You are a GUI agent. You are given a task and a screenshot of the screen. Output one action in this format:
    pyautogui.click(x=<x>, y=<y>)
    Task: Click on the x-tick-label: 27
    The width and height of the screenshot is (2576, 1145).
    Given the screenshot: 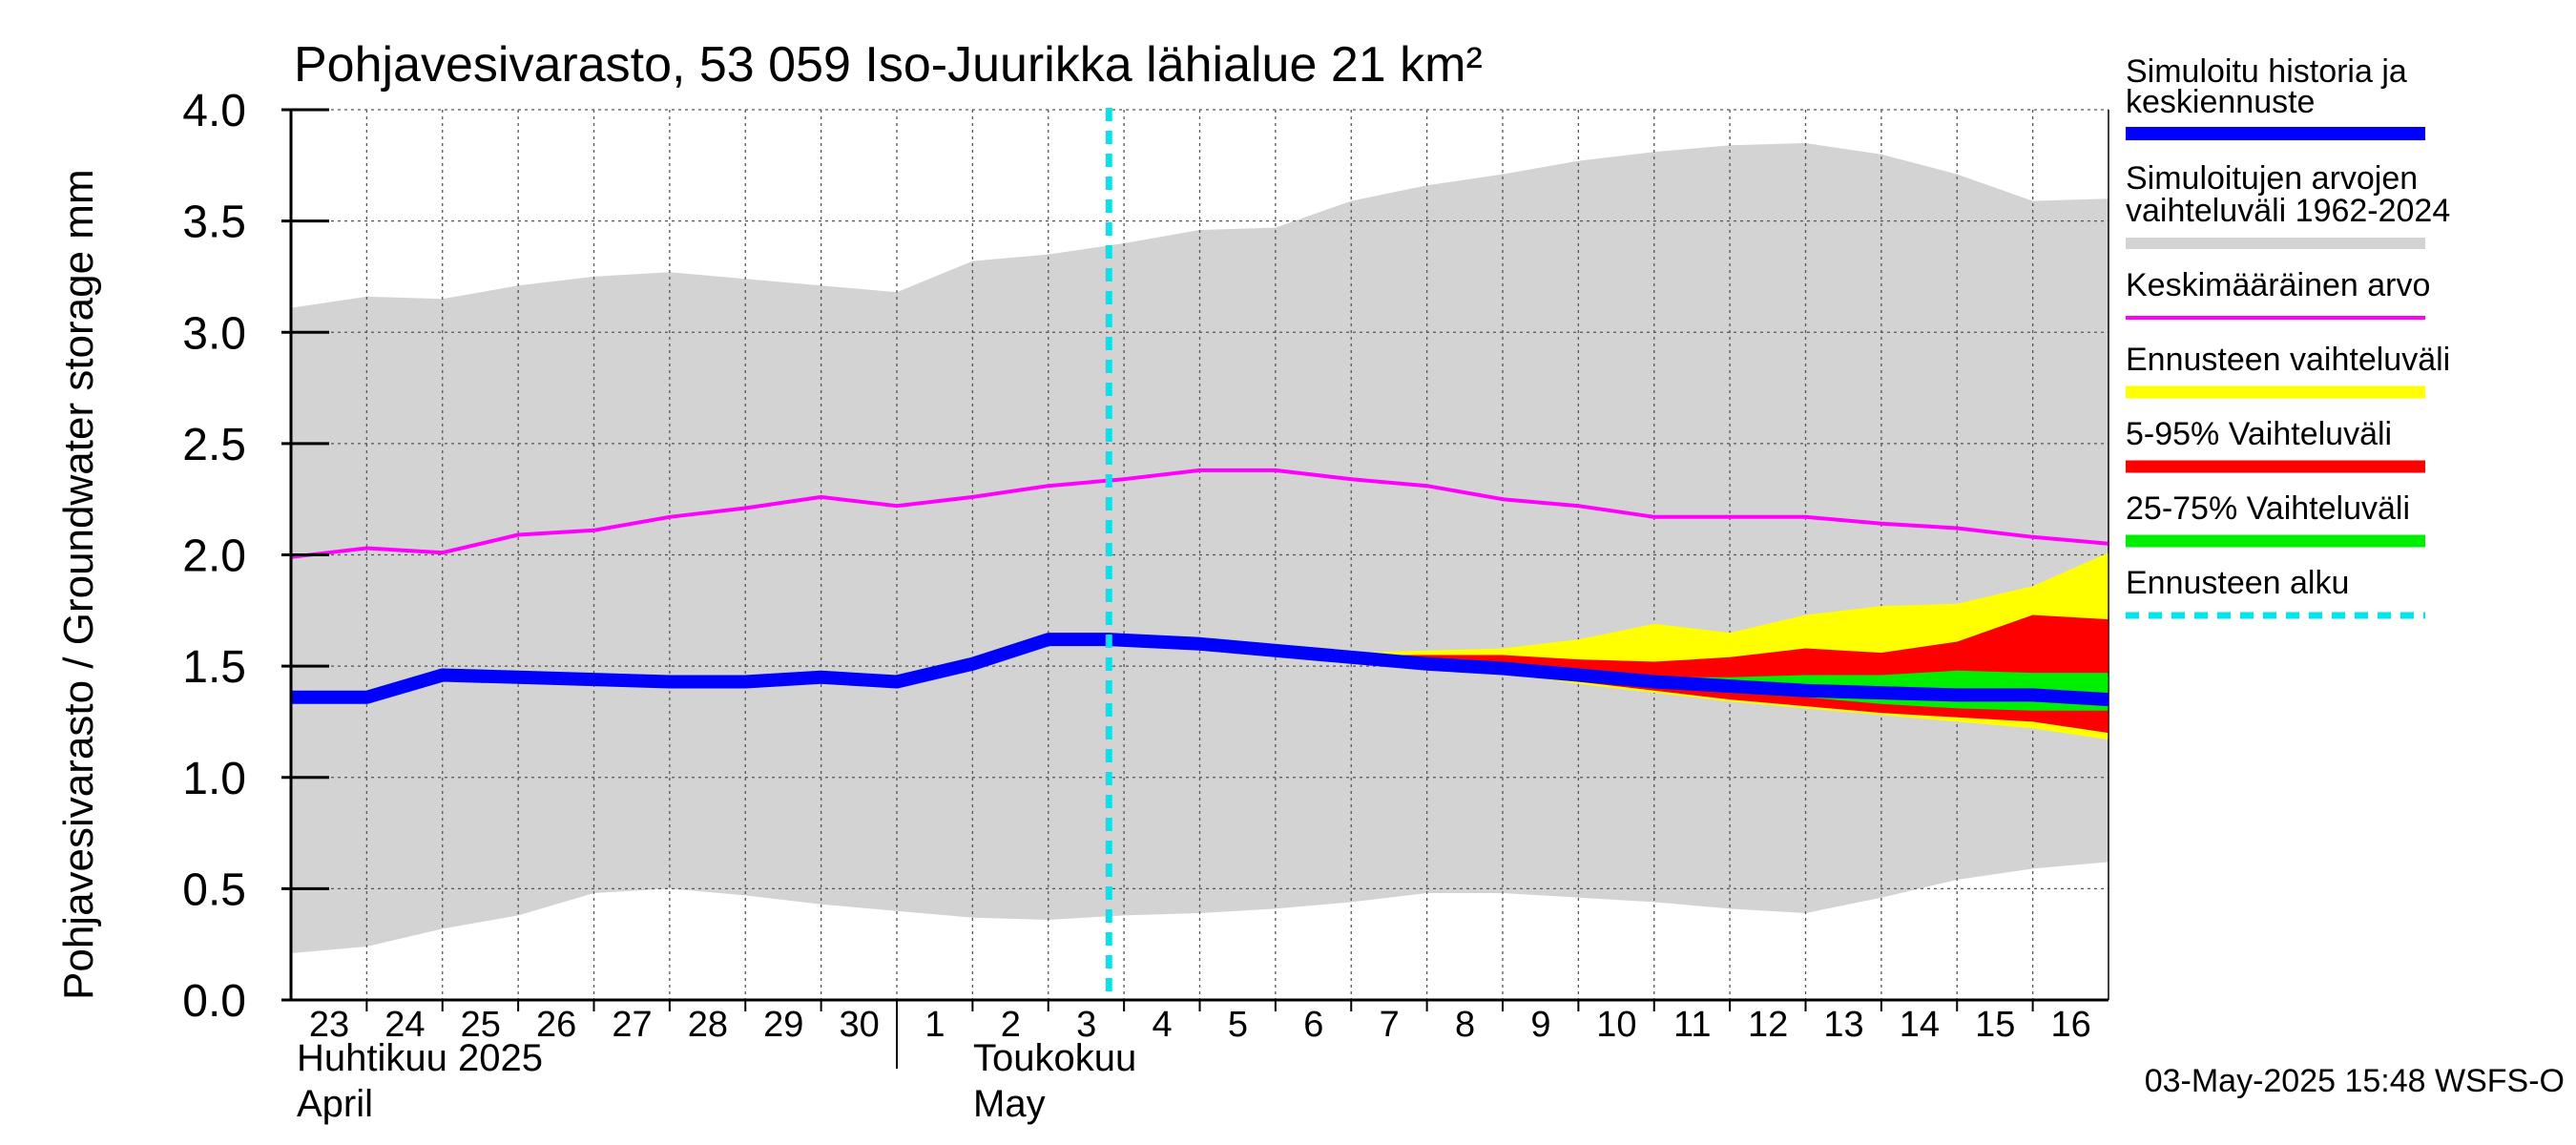 What is the action you would take?
    pyautogui.click(x=632, y=1025)
    